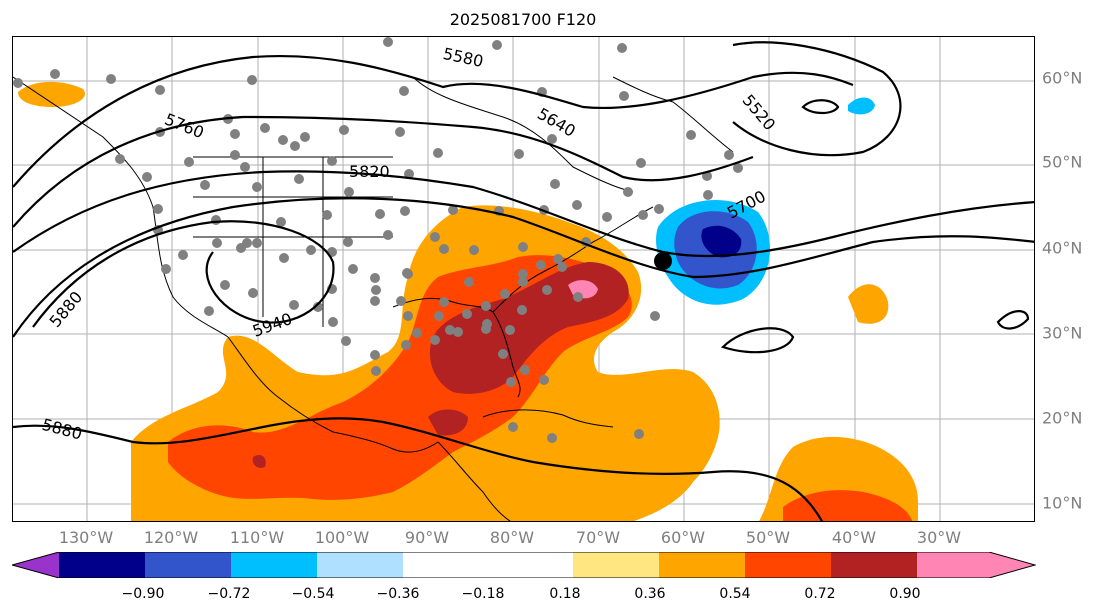 Image resolution: width=1105 pixels, height=615 pixels. Describe the element at coordinates (171, 537) in the screenshot. I see `lon-label: 120°W` at that location.